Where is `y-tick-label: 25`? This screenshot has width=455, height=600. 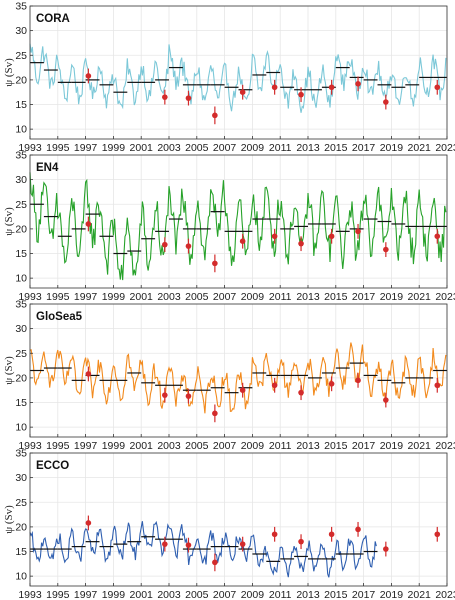 y-tick-label: 25 is located at coordinates (21, 205).